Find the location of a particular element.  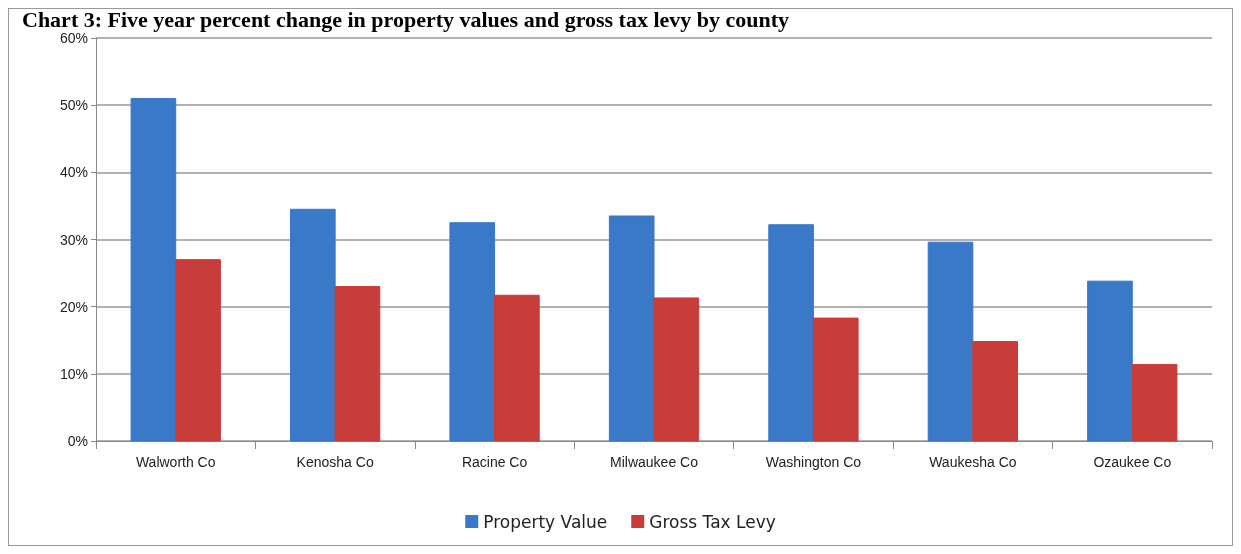

y-tick-label: 50% is located at coordinates (73, 105).